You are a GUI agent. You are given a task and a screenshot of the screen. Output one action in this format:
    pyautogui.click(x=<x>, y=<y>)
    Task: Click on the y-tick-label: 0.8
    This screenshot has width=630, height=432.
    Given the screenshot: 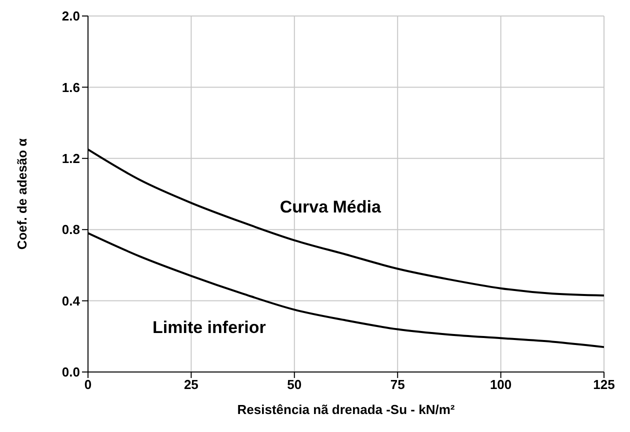 What is the action you would take?
    pyautogui.click(x=71, y=230)
    